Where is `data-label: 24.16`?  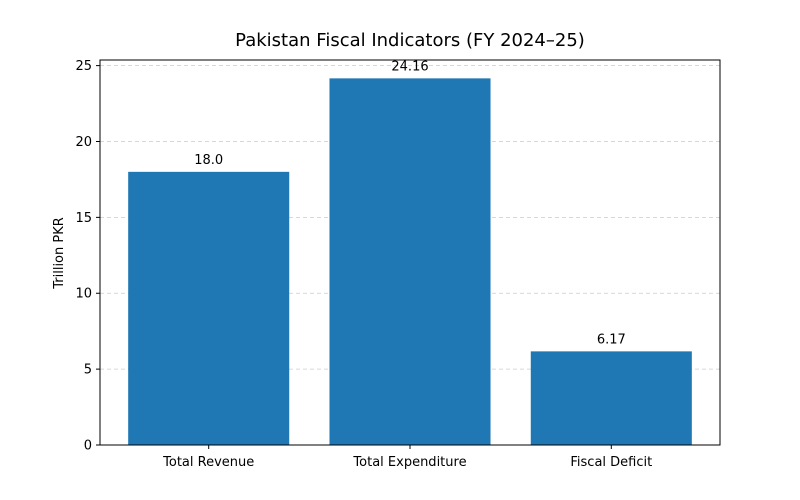
data-label: 24.16 is located at coordinates (409, 66).